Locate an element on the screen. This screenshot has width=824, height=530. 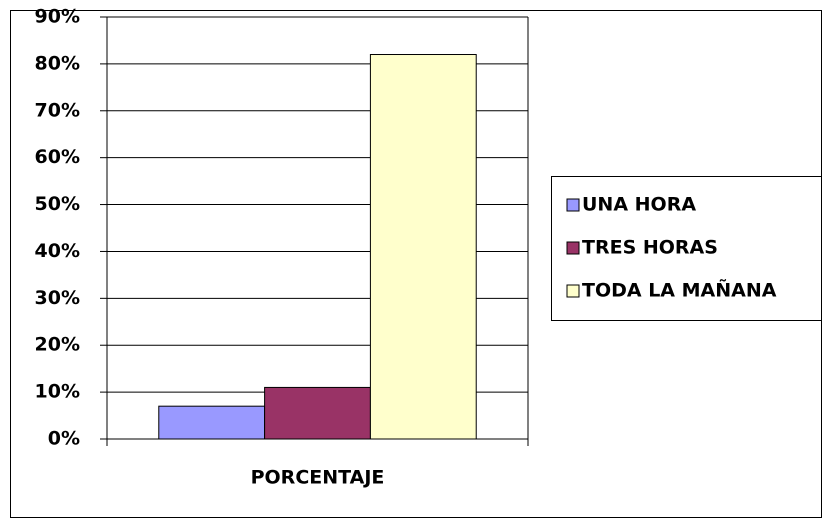
y-tick-label: 60% is located at coordinates (57, 157).